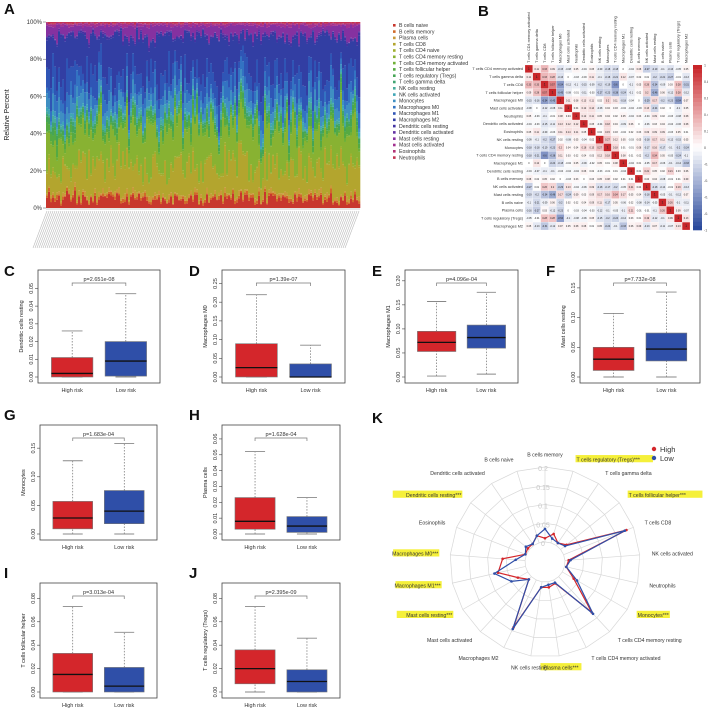 This screenshot has height=712, width=708. Describe the element at coordinates (639, 93) in the screenshot. I see `heatmap-cell-value: 0.02` at that location.